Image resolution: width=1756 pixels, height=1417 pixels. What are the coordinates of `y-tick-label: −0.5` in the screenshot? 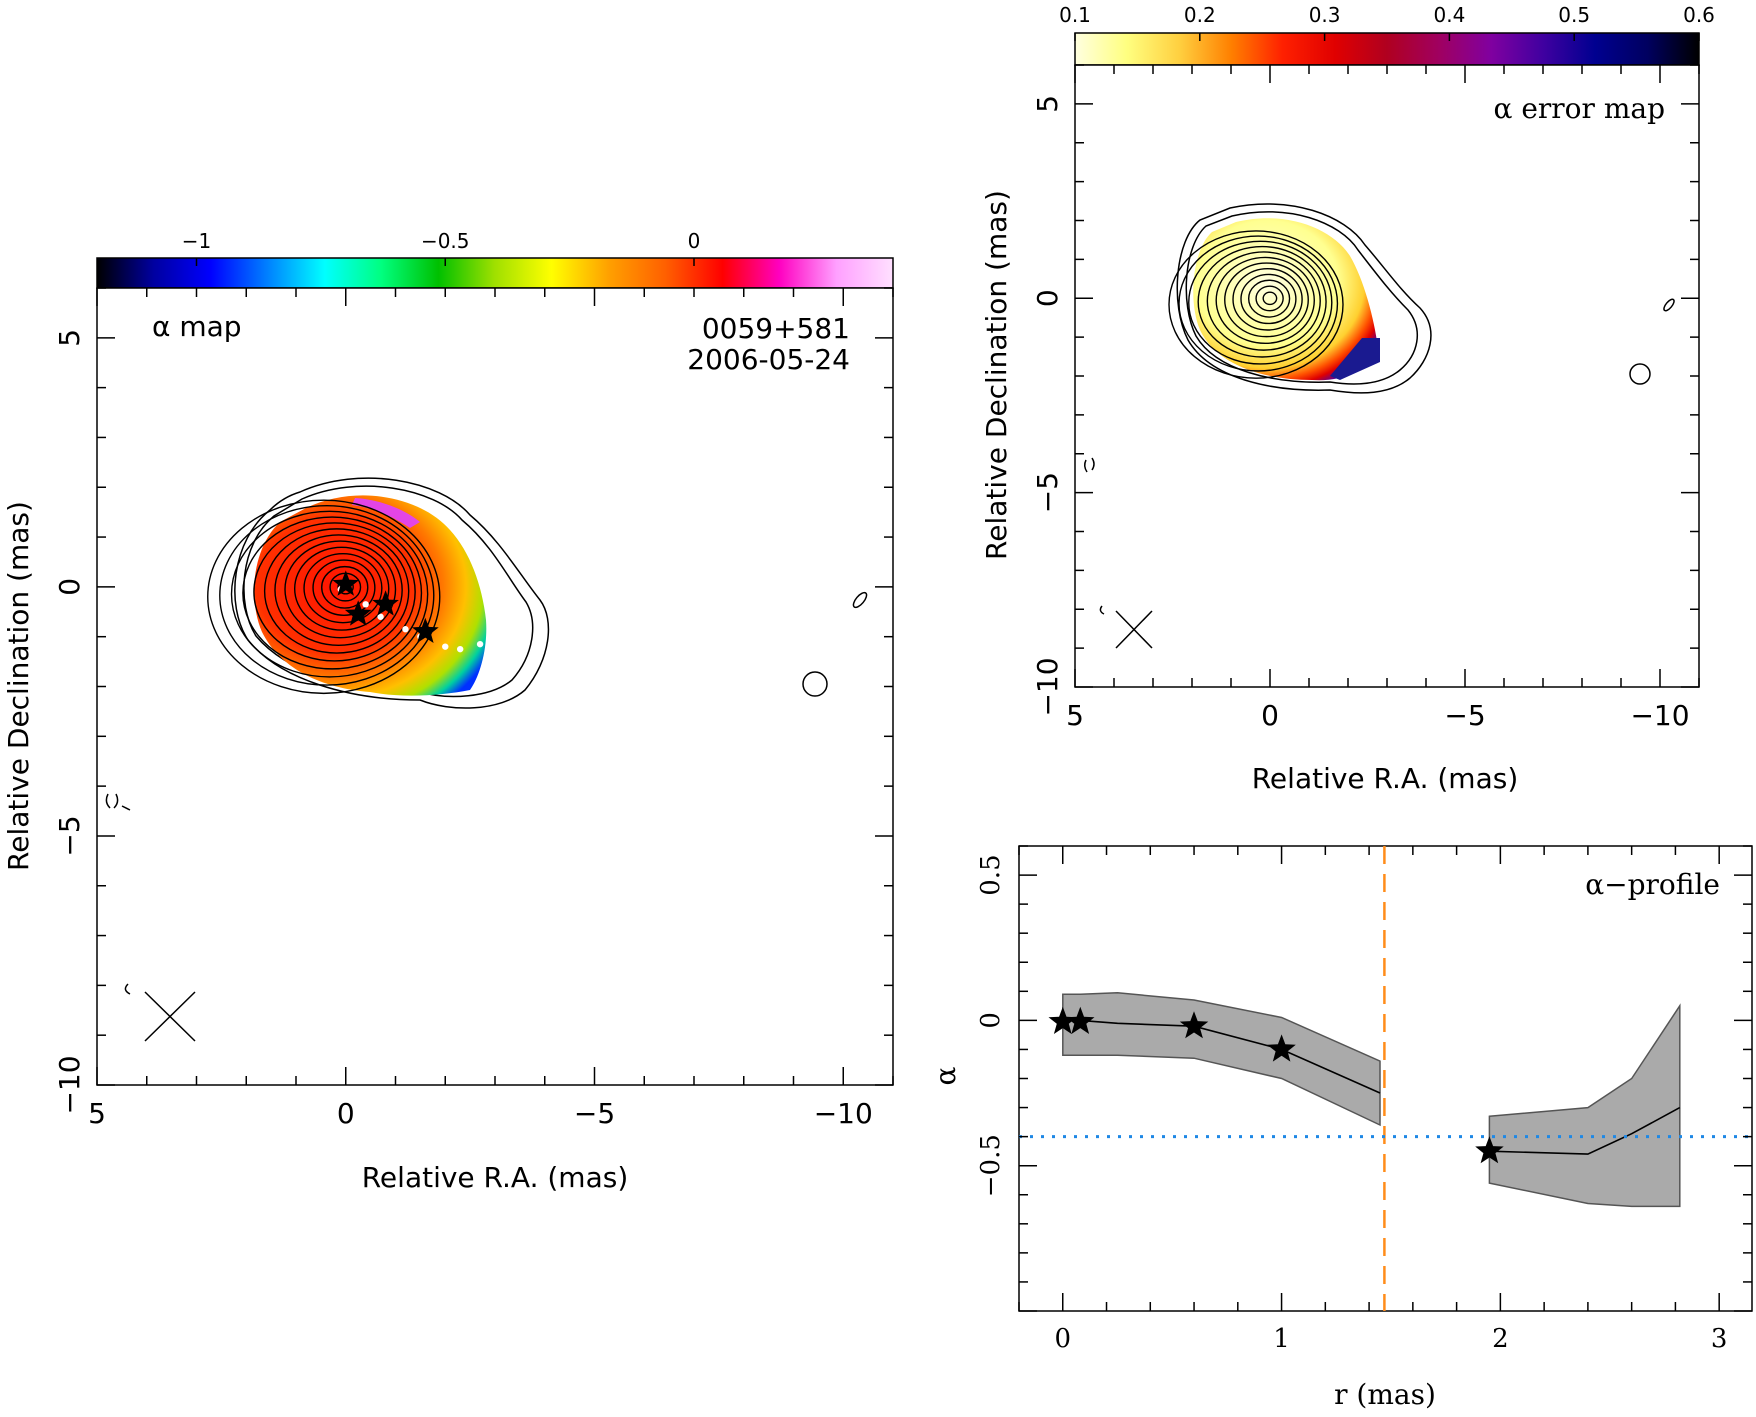 It's located at (991, 1165).